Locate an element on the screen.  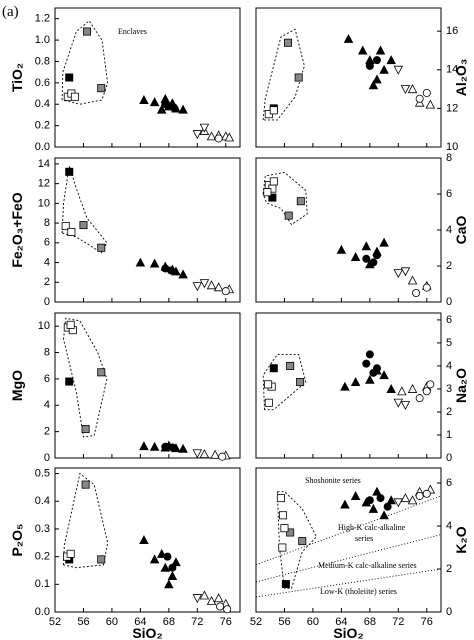
y-tick-label: 0.4 is located at coordinates (42, 501).